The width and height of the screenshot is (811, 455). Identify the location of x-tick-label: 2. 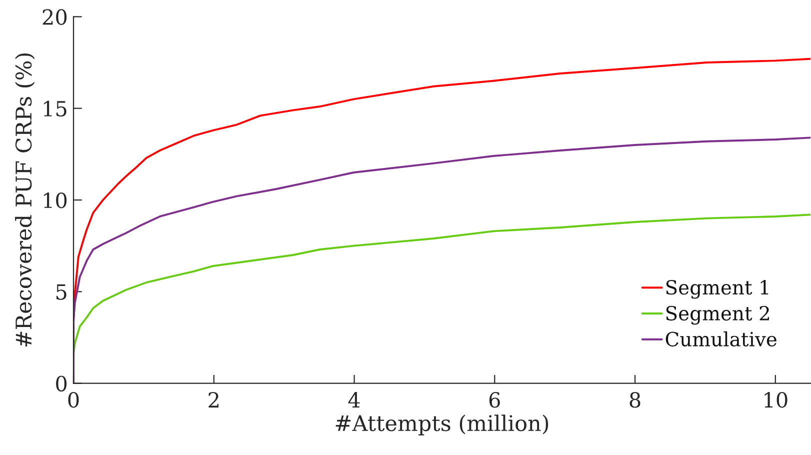
(213, 400).